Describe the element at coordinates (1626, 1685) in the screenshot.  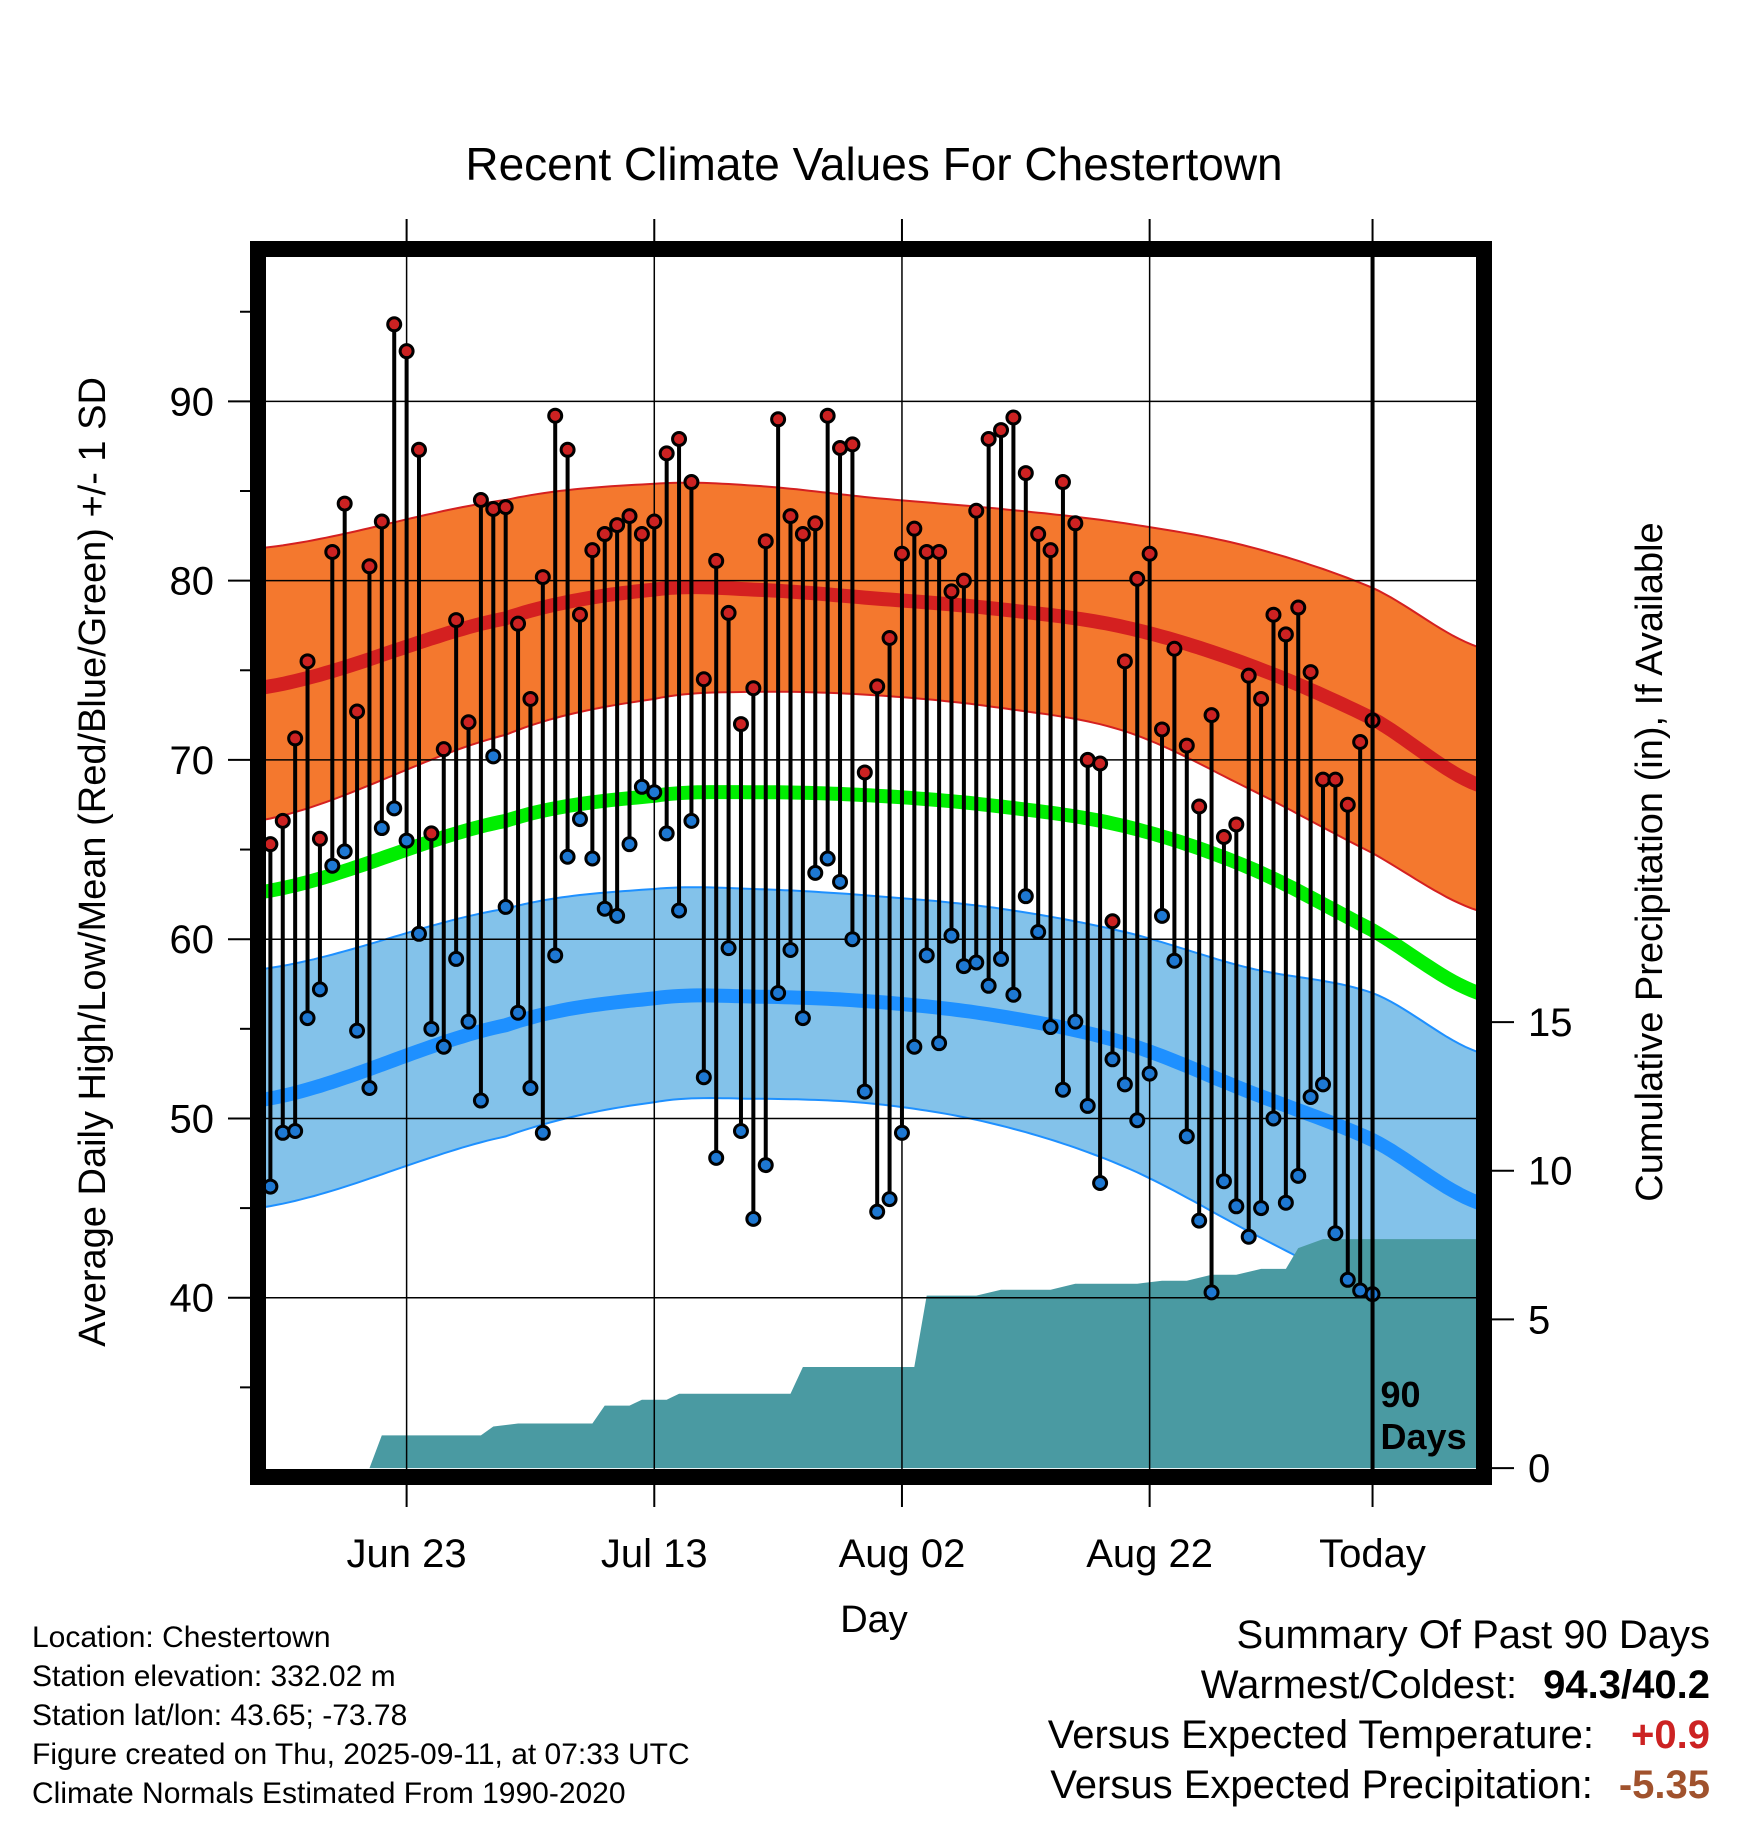
I see `warmest-coldest-value: 94.3/40.2` at that location.